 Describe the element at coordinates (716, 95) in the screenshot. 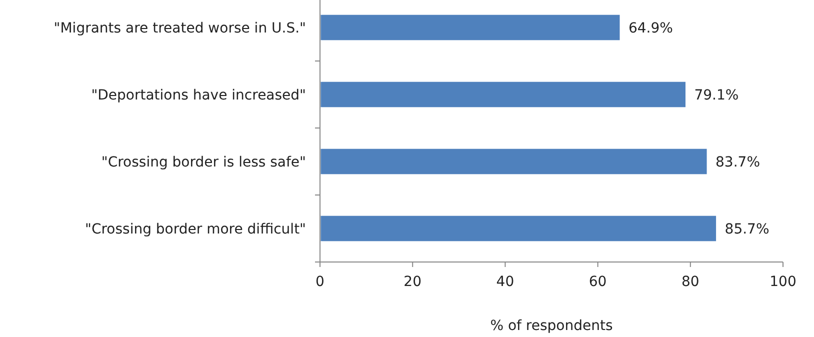

I see `data-label: 79.1%` at that location.